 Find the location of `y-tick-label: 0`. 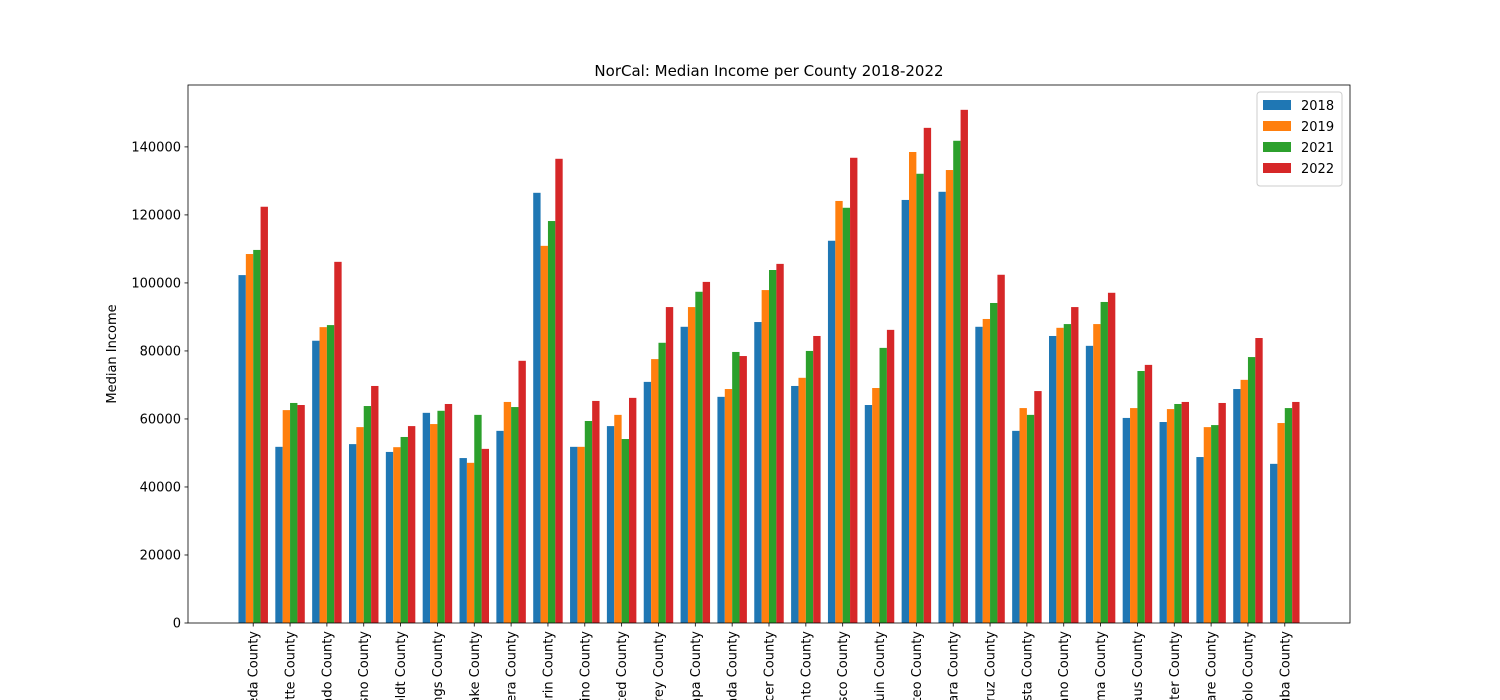

y-tick-label: 0 is located at coordinates (177, 624).